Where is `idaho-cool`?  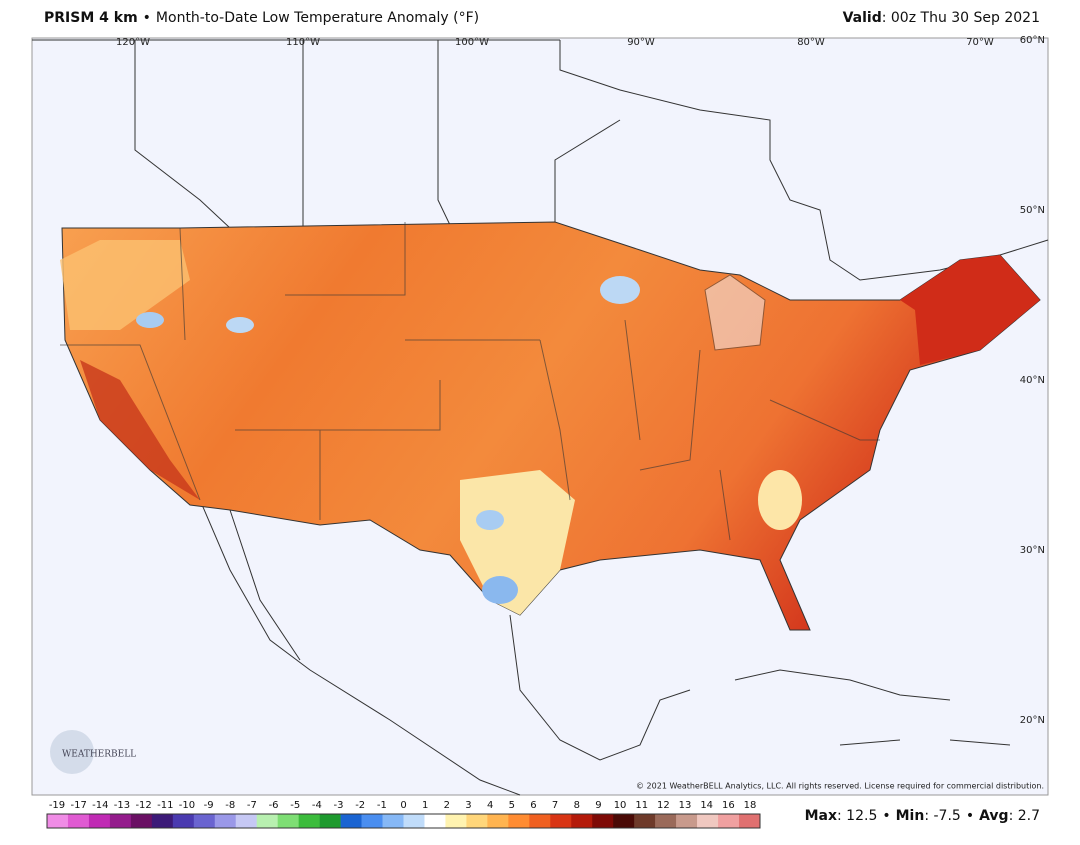 idaho-cool is located at coordinates (240, 325).